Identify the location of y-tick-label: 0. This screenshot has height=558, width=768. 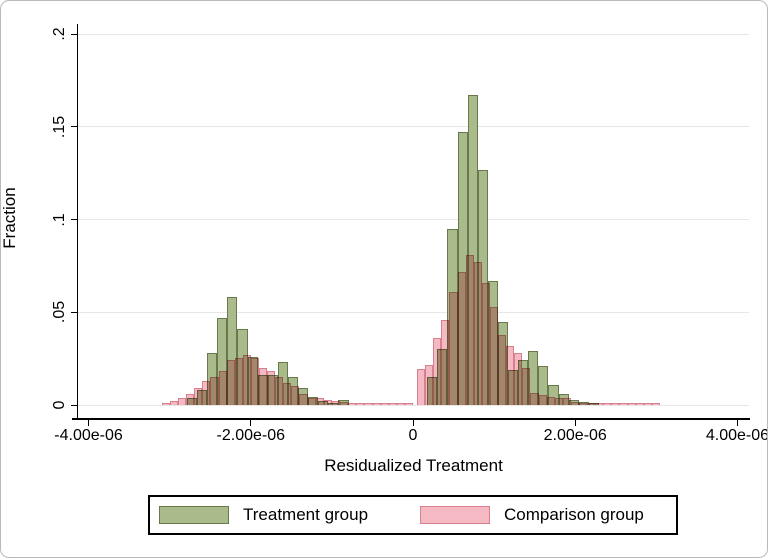
(59, 405).